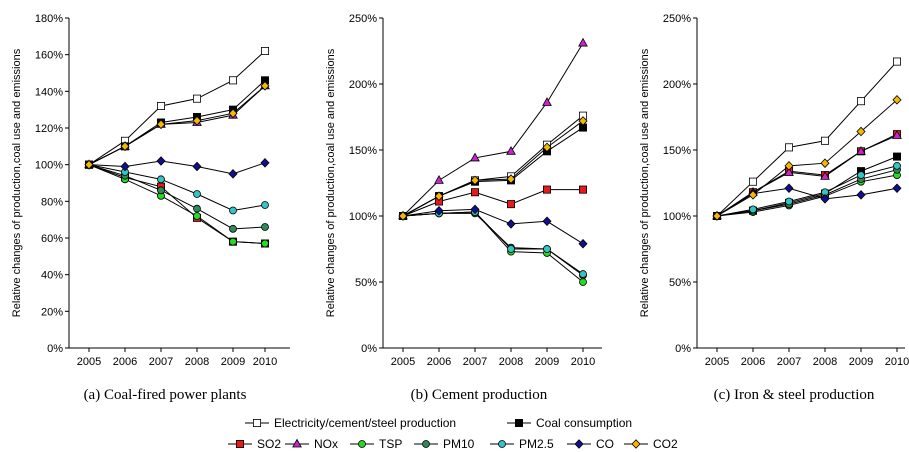  I want to click on y-tick-label: 180%, so click(49, 19).